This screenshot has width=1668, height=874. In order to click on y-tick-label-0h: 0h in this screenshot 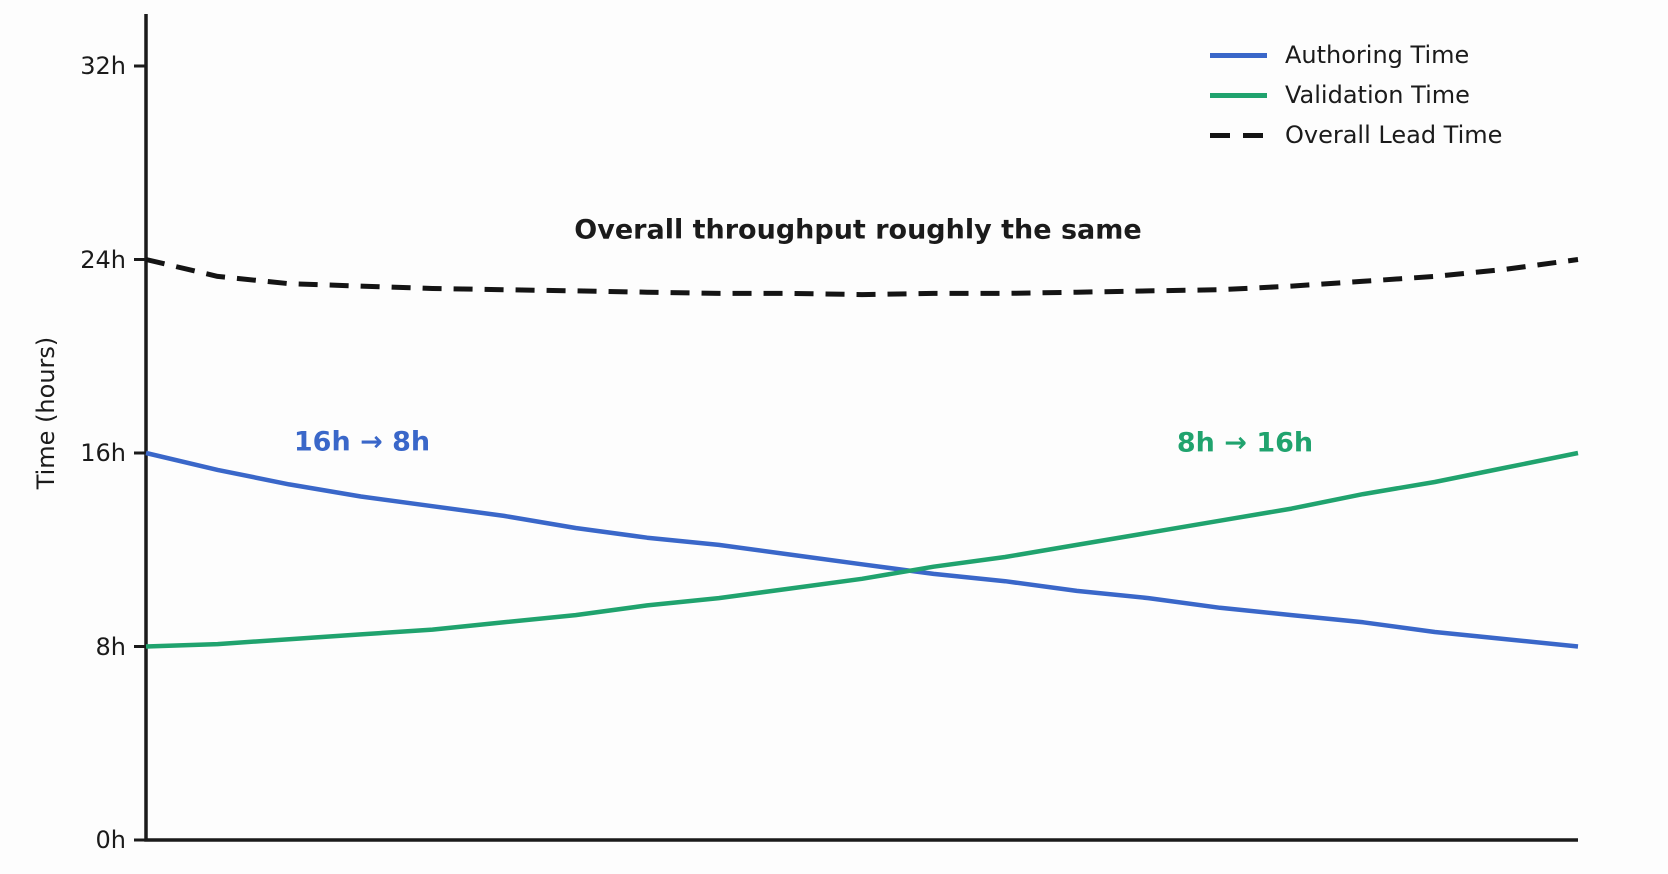, I will do `click(110, 840)`.